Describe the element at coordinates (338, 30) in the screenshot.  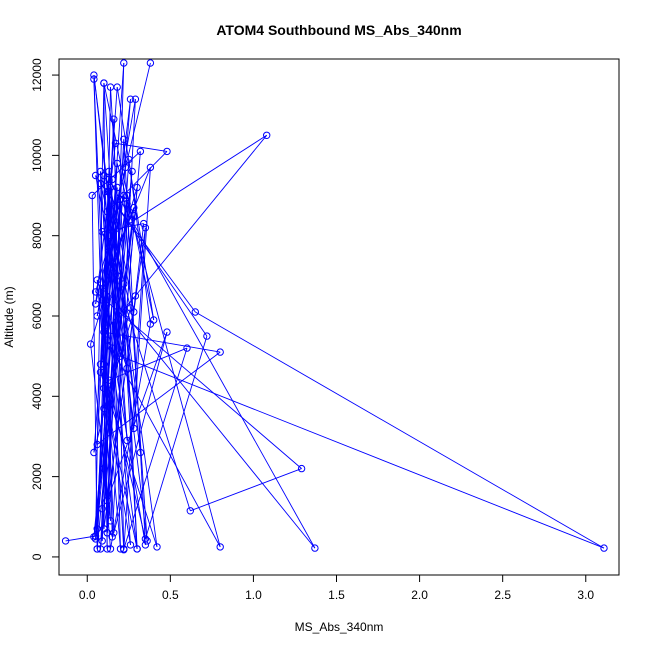
I see `chart-title: ATOM4 Southbound MS_Abs_340nm` at that location.